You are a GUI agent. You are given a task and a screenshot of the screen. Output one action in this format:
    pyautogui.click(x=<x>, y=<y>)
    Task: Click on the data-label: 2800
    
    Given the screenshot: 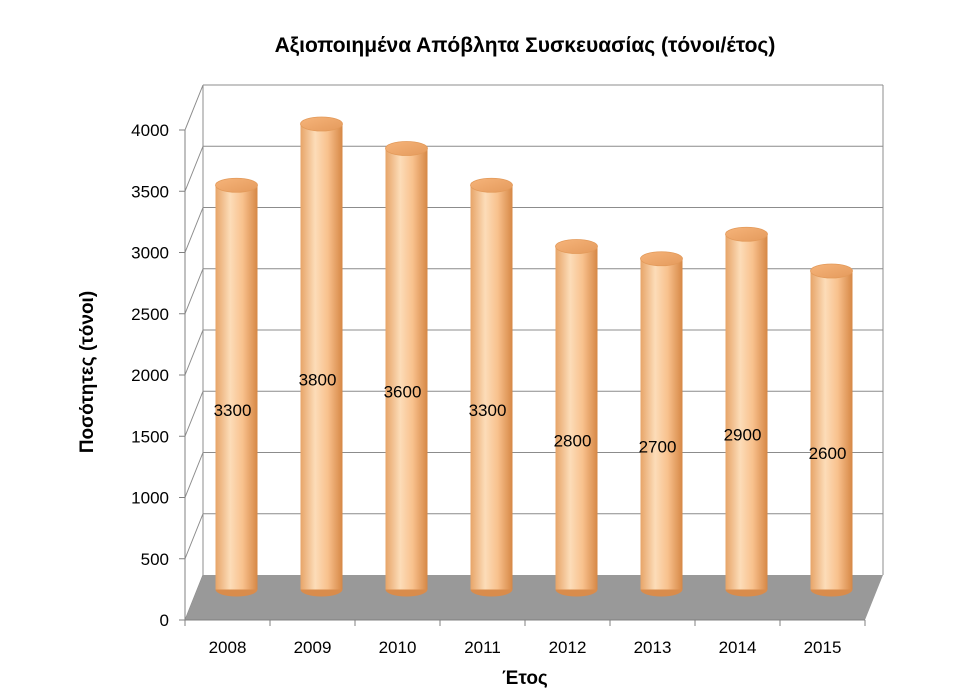 What is the action you would take?
    pyautogui.click(x=573, y=441)
    